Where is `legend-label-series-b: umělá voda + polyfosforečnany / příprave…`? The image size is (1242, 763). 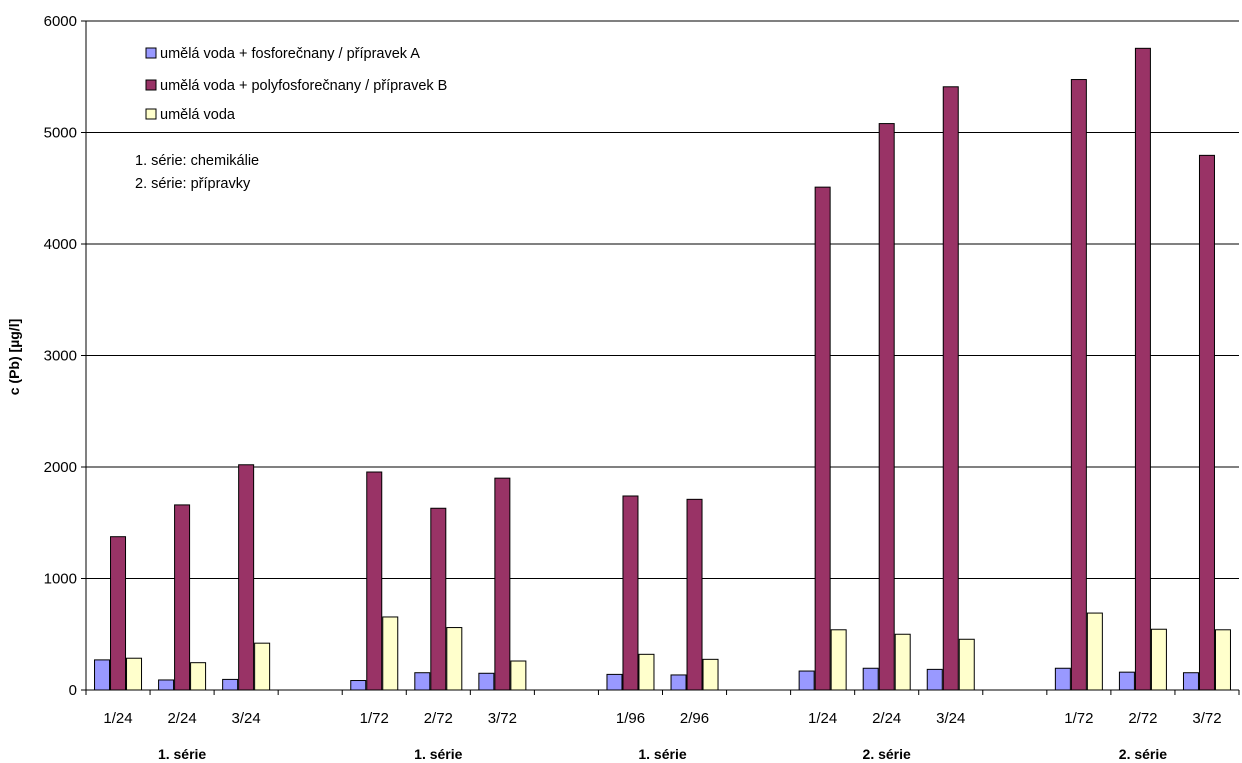
legend-label-series-b: umělá voda + polyfosforečnany / příprave… is located at coordinates (303, 86).